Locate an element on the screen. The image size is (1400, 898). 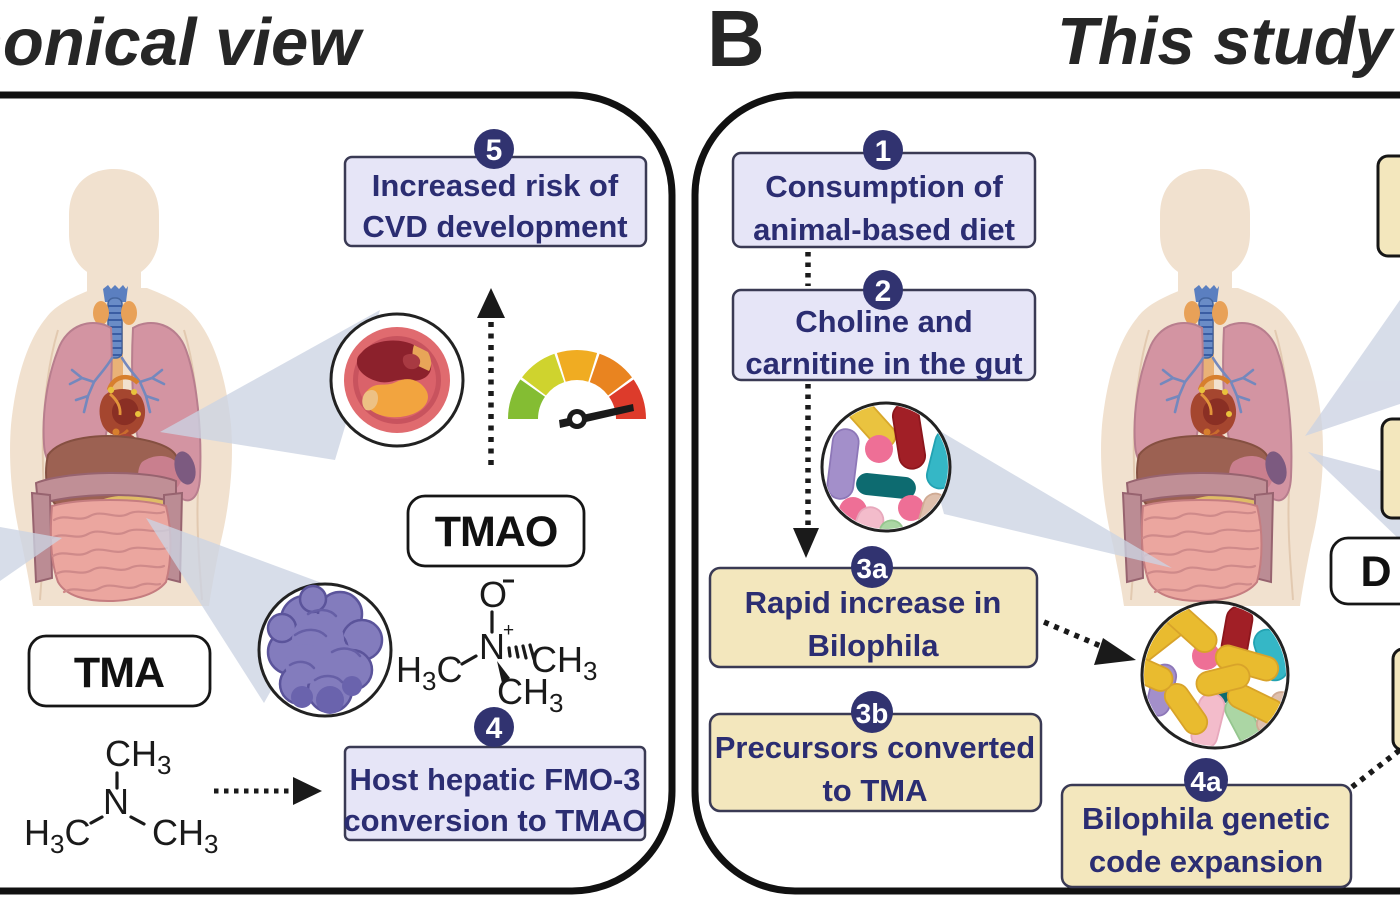
svg-text: TMA is located at coordinates (119, 673).